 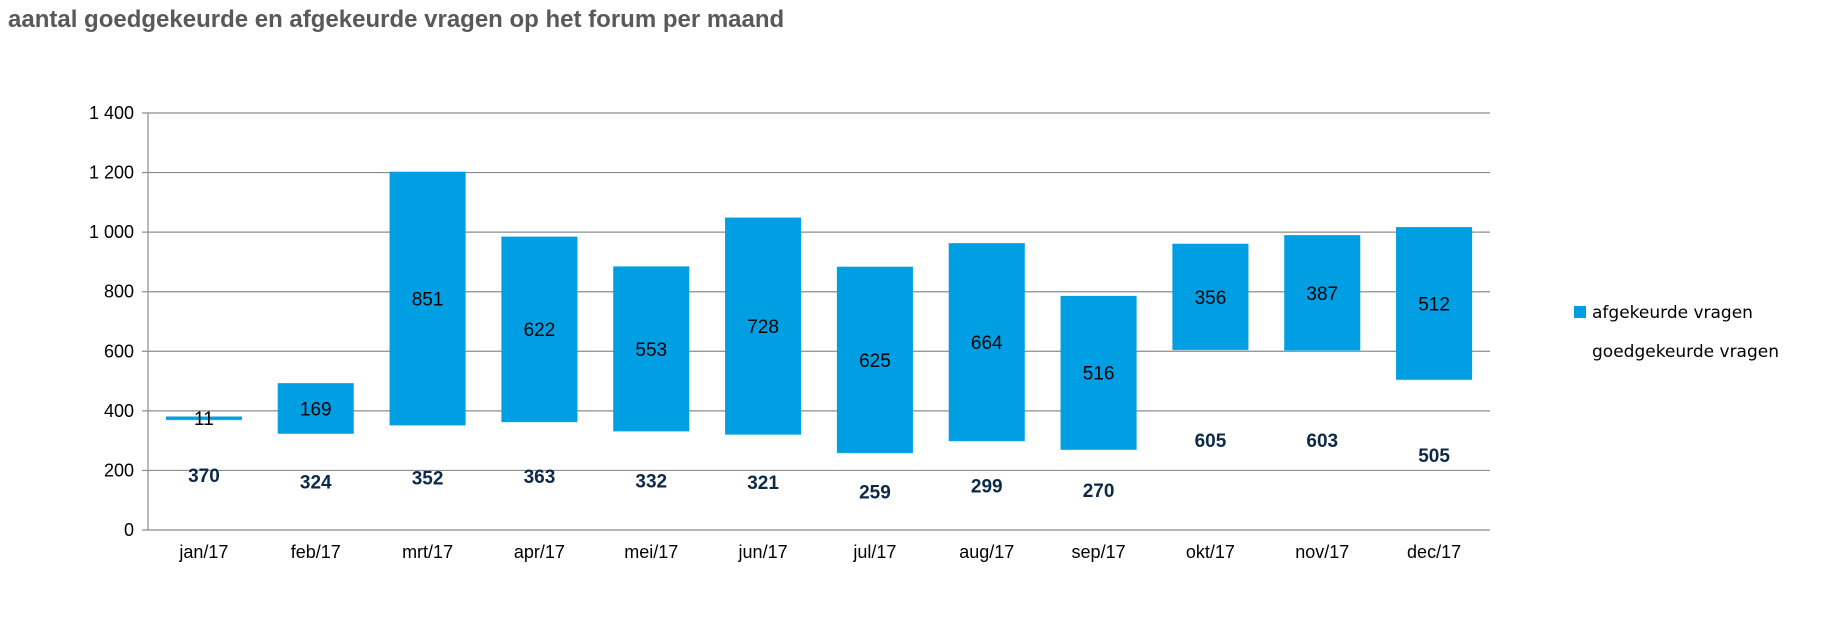 What do you see at coordinates (539, 552) in the screenshot?
I see `x-tick-label: apr/17` at bounding box center [539, 552].